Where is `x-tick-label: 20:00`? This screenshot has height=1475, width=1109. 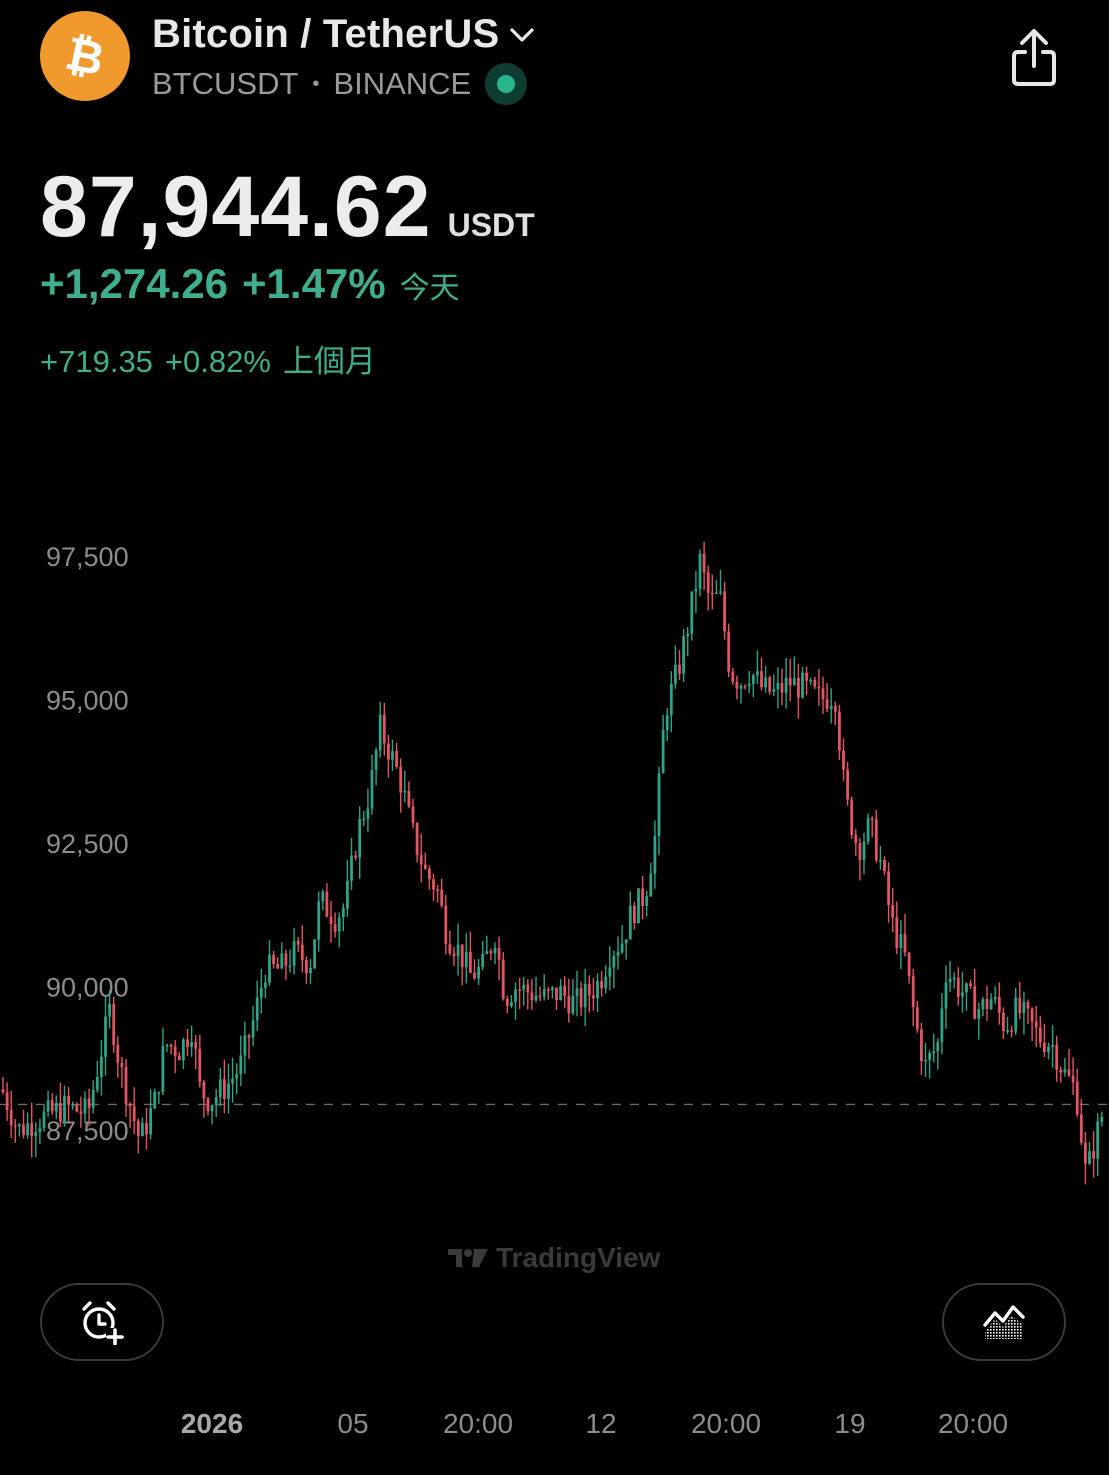
x-tick-label: 20:00 is located at coordinates (478, 1423).